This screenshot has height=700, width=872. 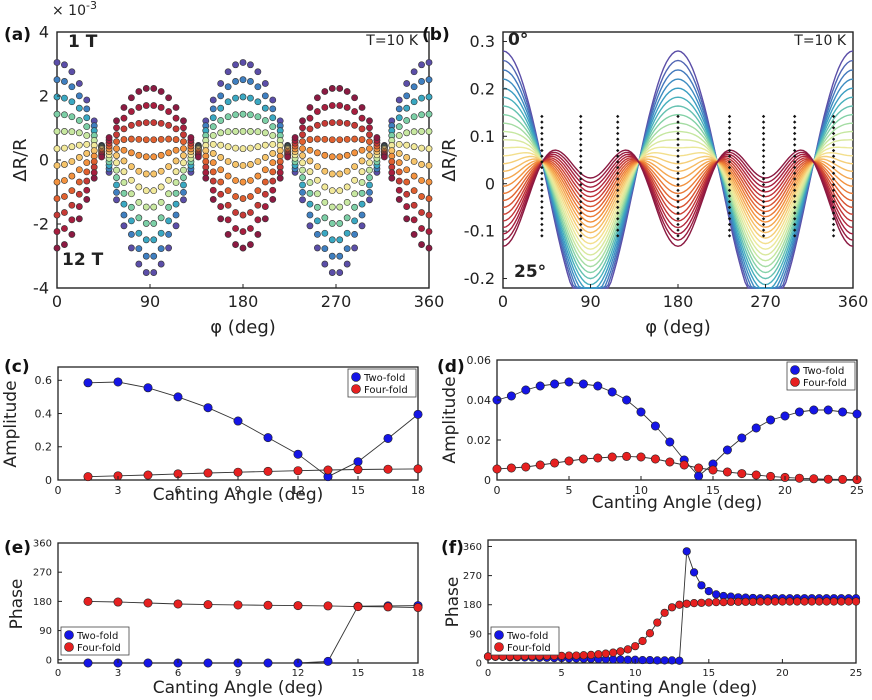 I want to click on x-tick-label: 12, so click(x=298, y=673).